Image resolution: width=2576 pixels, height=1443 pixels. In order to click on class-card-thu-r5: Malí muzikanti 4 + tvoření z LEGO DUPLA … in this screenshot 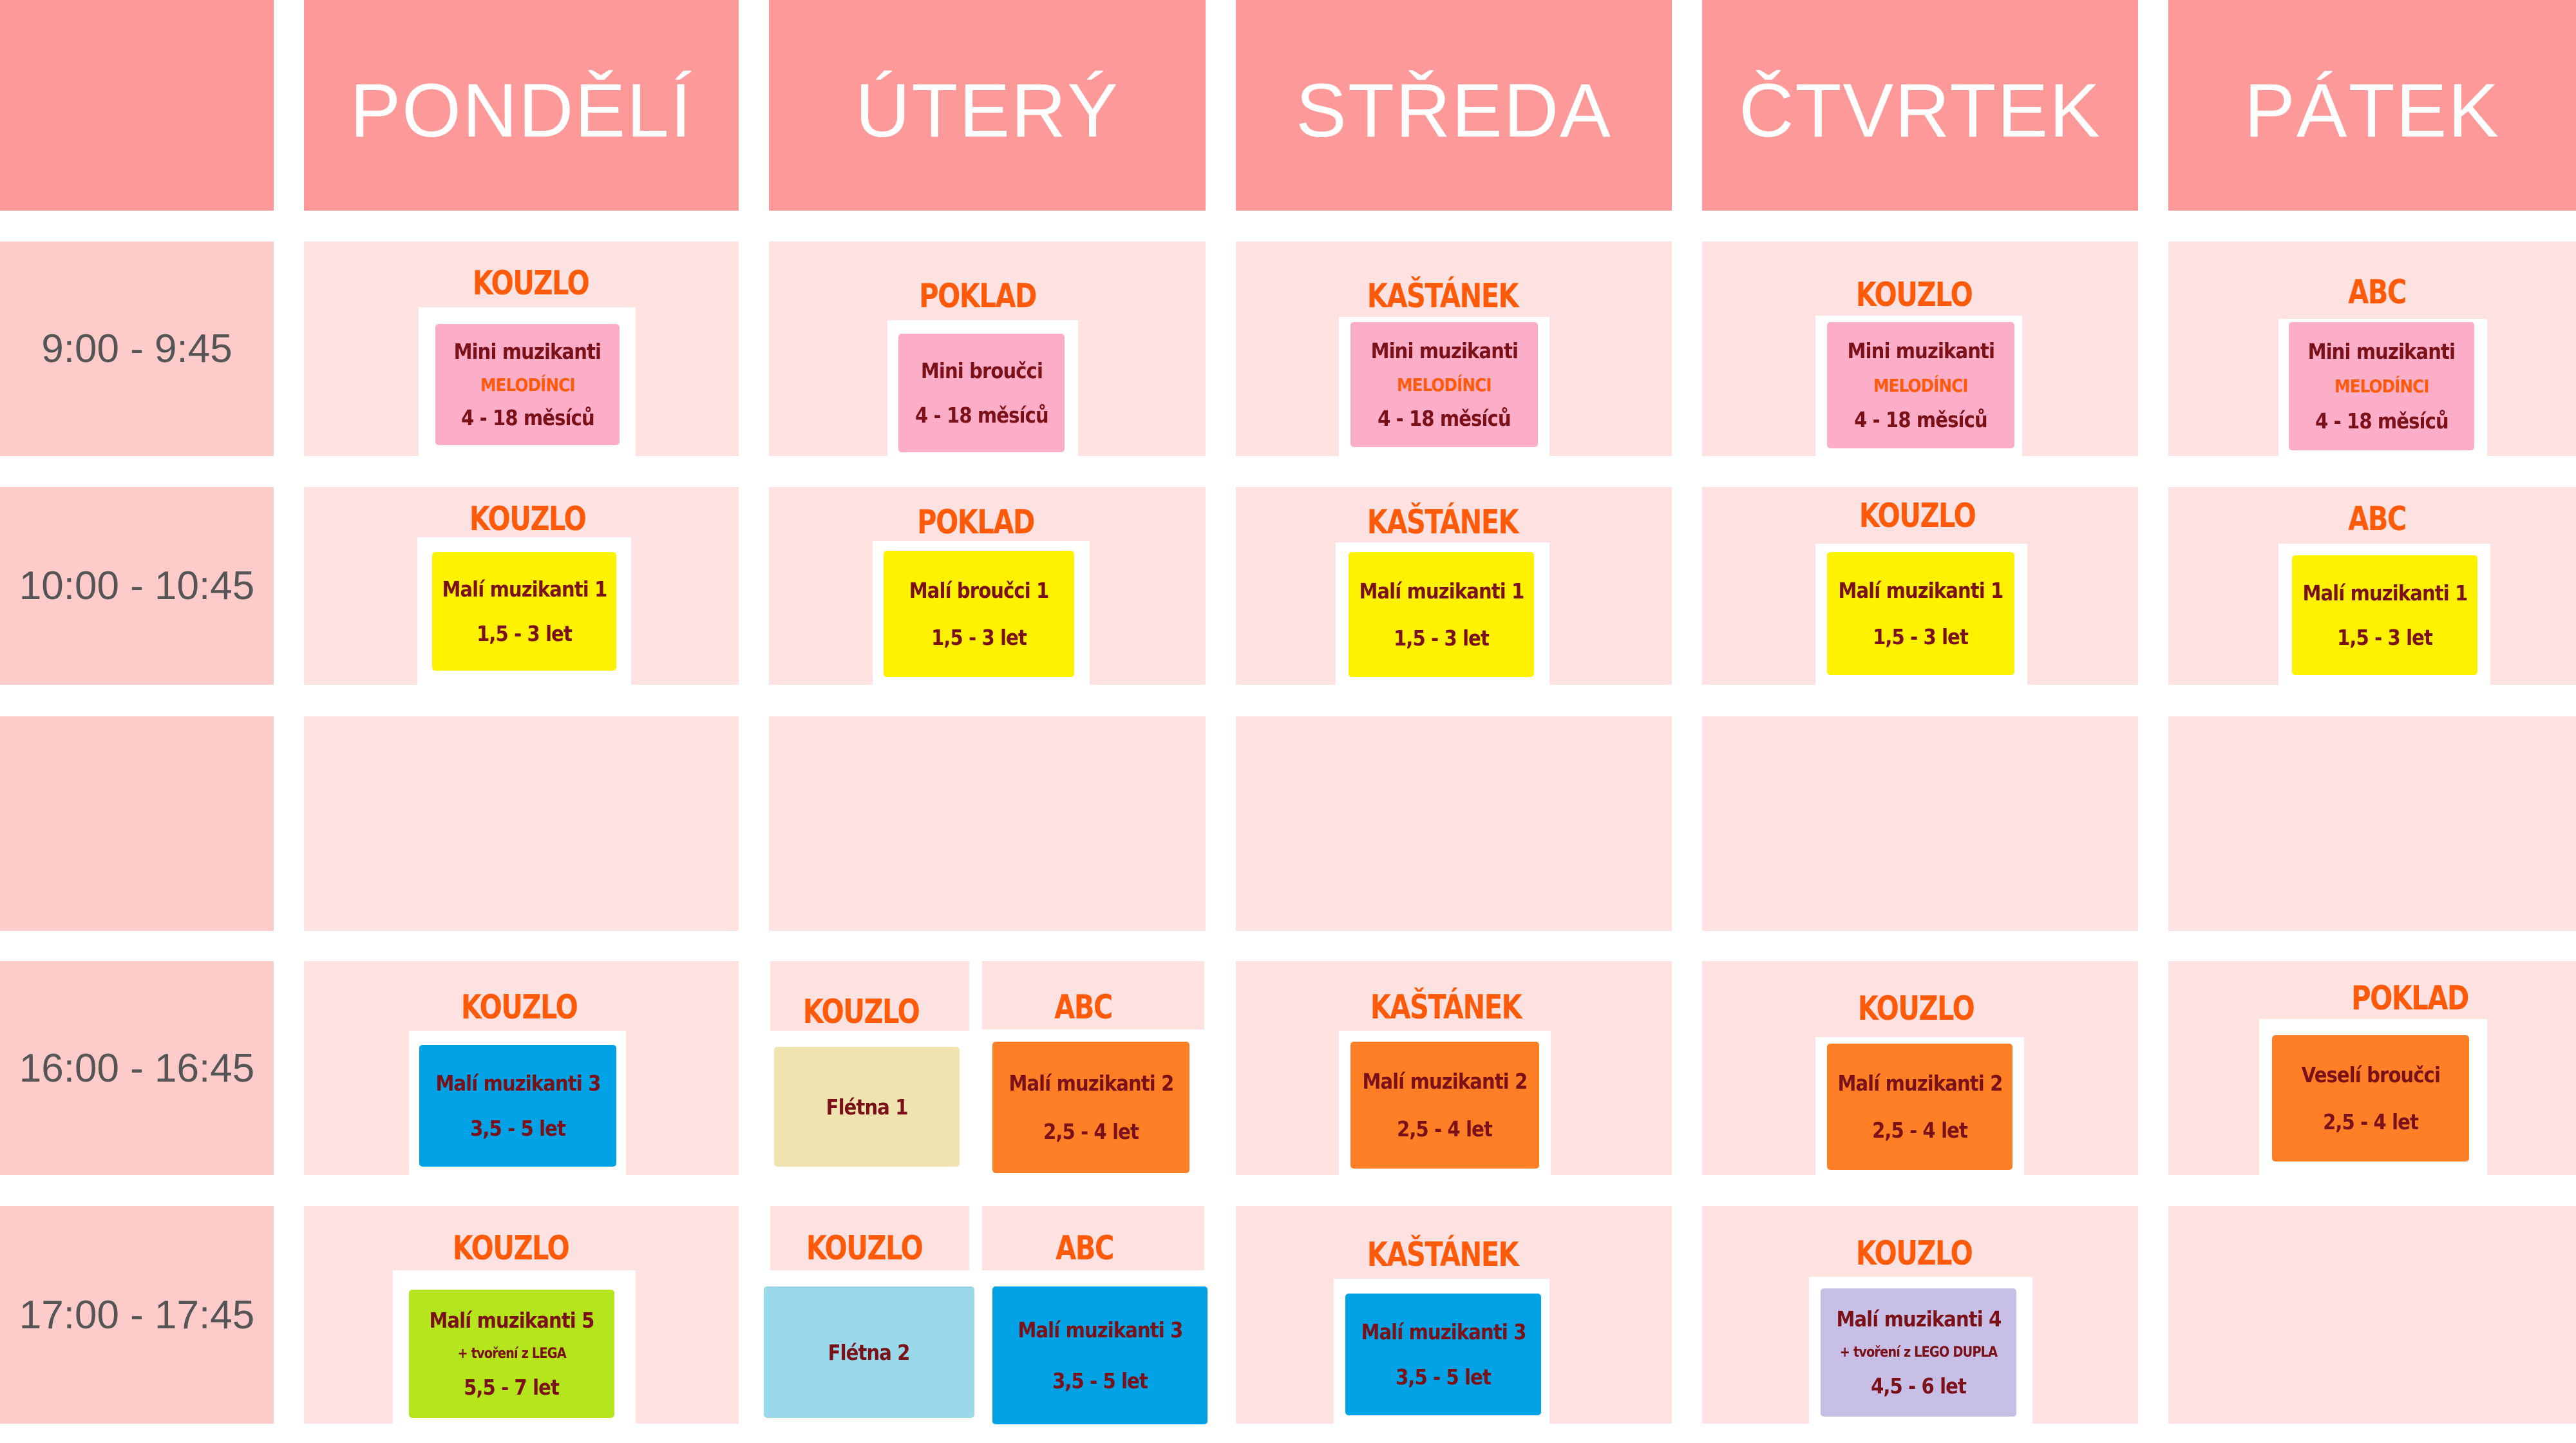, I will do `click(1919, 1353)`.